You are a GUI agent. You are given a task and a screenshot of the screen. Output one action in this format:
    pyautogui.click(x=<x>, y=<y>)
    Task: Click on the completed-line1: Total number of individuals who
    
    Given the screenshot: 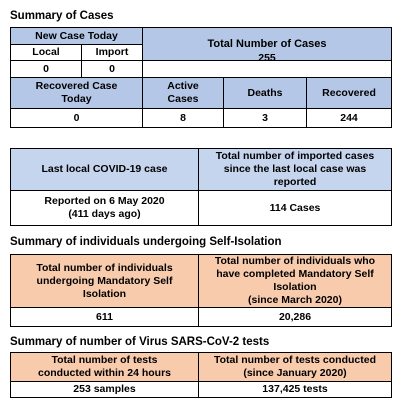 What is the action you would take?
    pyautogui.click(x=295, y=261)
    